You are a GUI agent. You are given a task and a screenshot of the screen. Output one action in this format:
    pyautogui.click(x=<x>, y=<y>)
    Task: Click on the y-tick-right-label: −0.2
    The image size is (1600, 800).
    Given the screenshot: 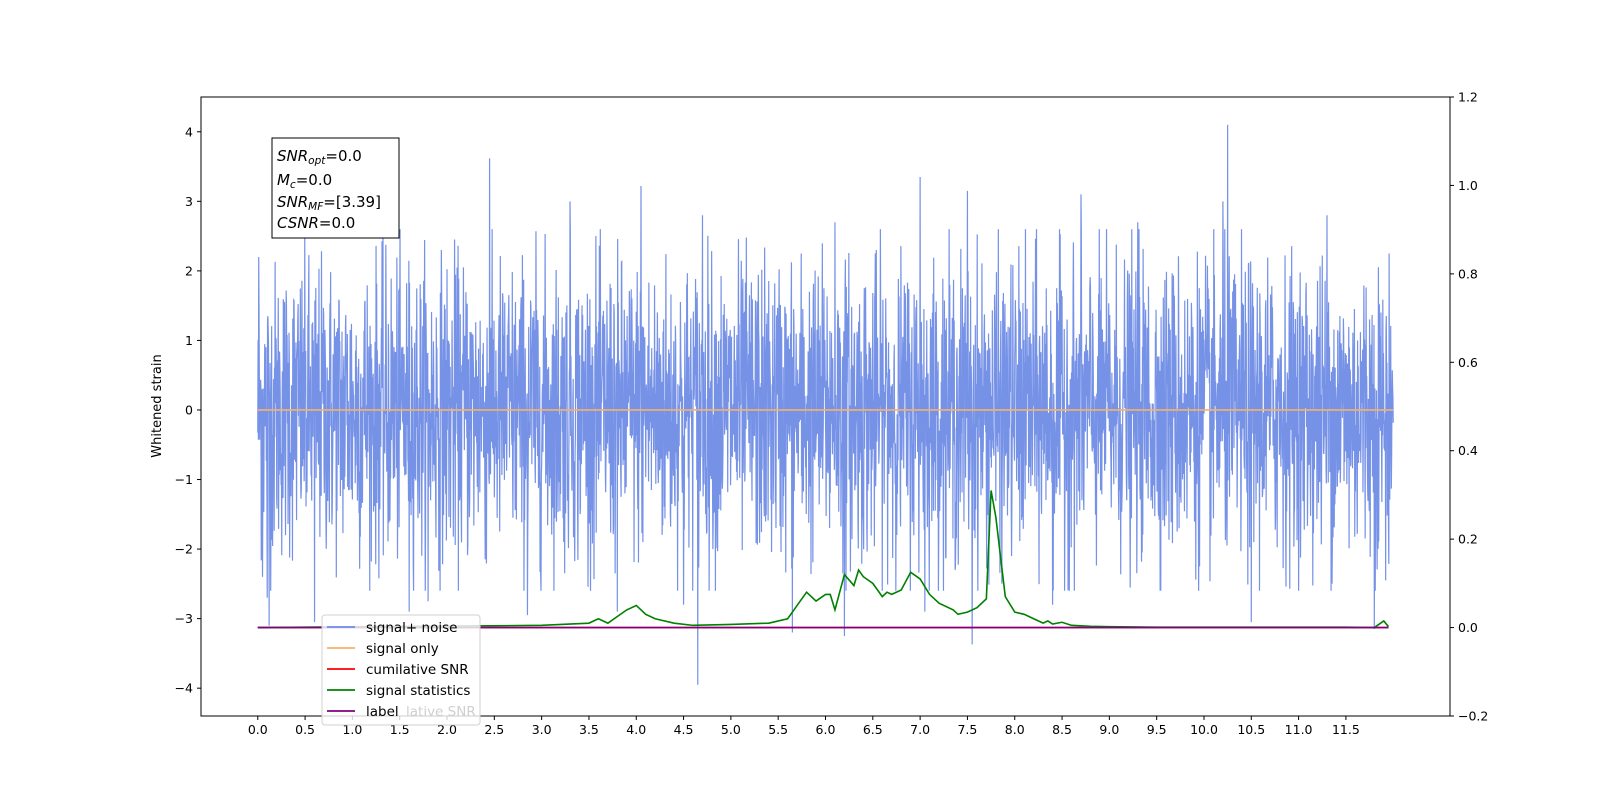 What is the action you would take?
    pyautogui.click(x=1473, y=716)
    